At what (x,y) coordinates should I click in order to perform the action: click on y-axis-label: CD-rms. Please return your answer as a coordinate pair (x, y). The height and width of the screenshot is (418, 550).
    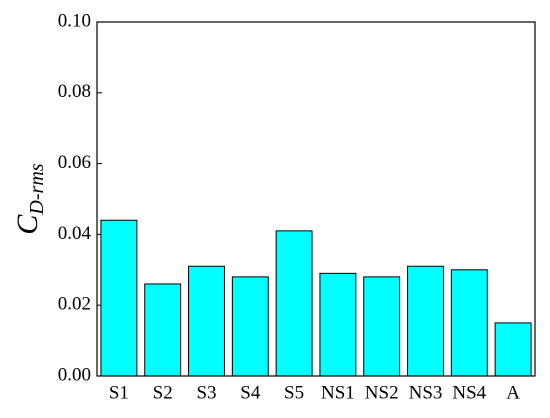
    Looking at the image, I should click on (29, 198).